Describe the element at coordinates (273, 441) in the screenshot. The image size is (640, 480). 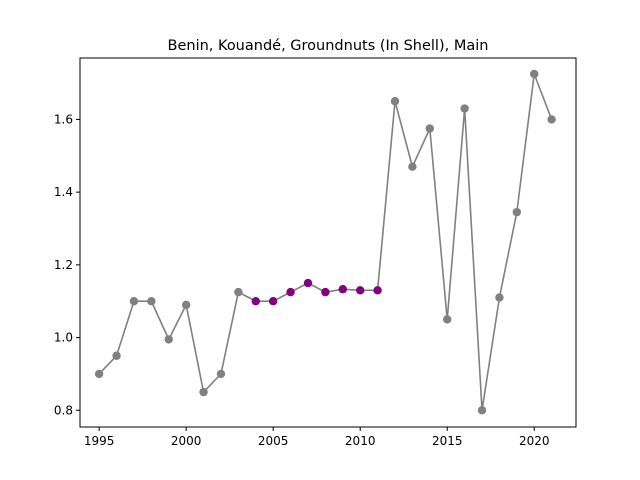
I see `x-tick-label: 2005` at that location.